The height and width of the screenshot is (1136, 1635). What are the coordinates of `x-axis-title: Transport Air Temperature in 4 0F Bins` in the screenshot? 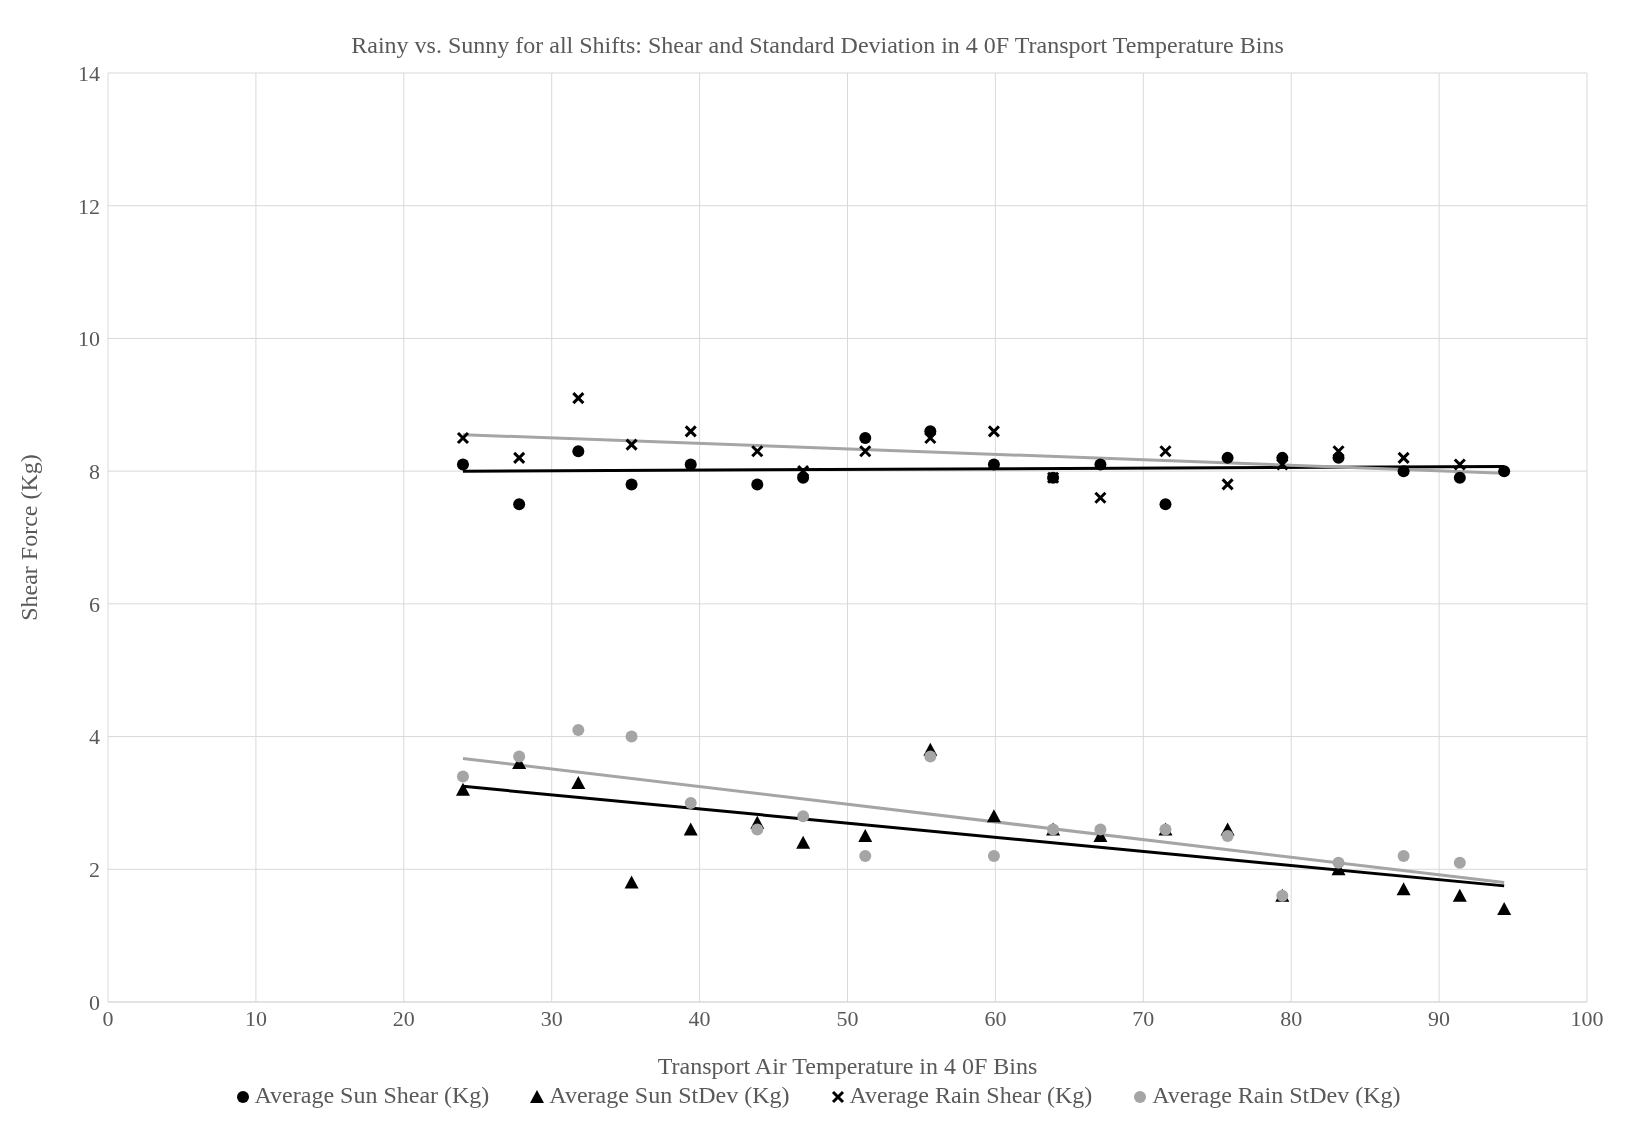 It's located at (847, 1066).